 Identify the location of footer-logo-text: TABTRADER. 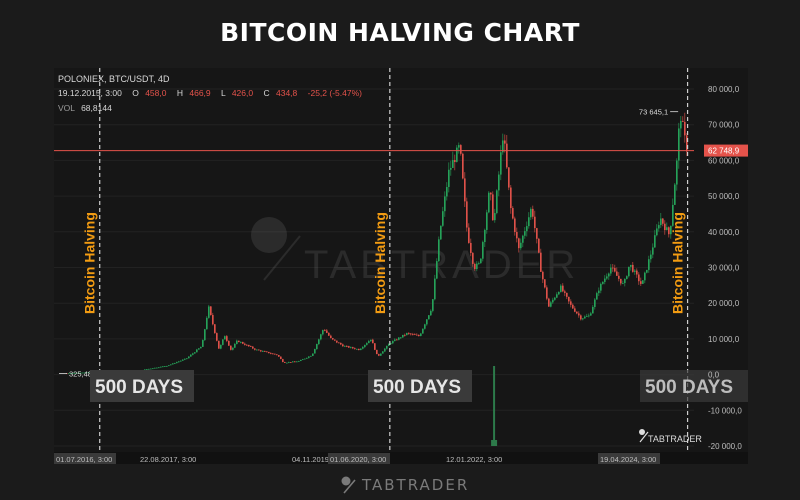
(416, 485).